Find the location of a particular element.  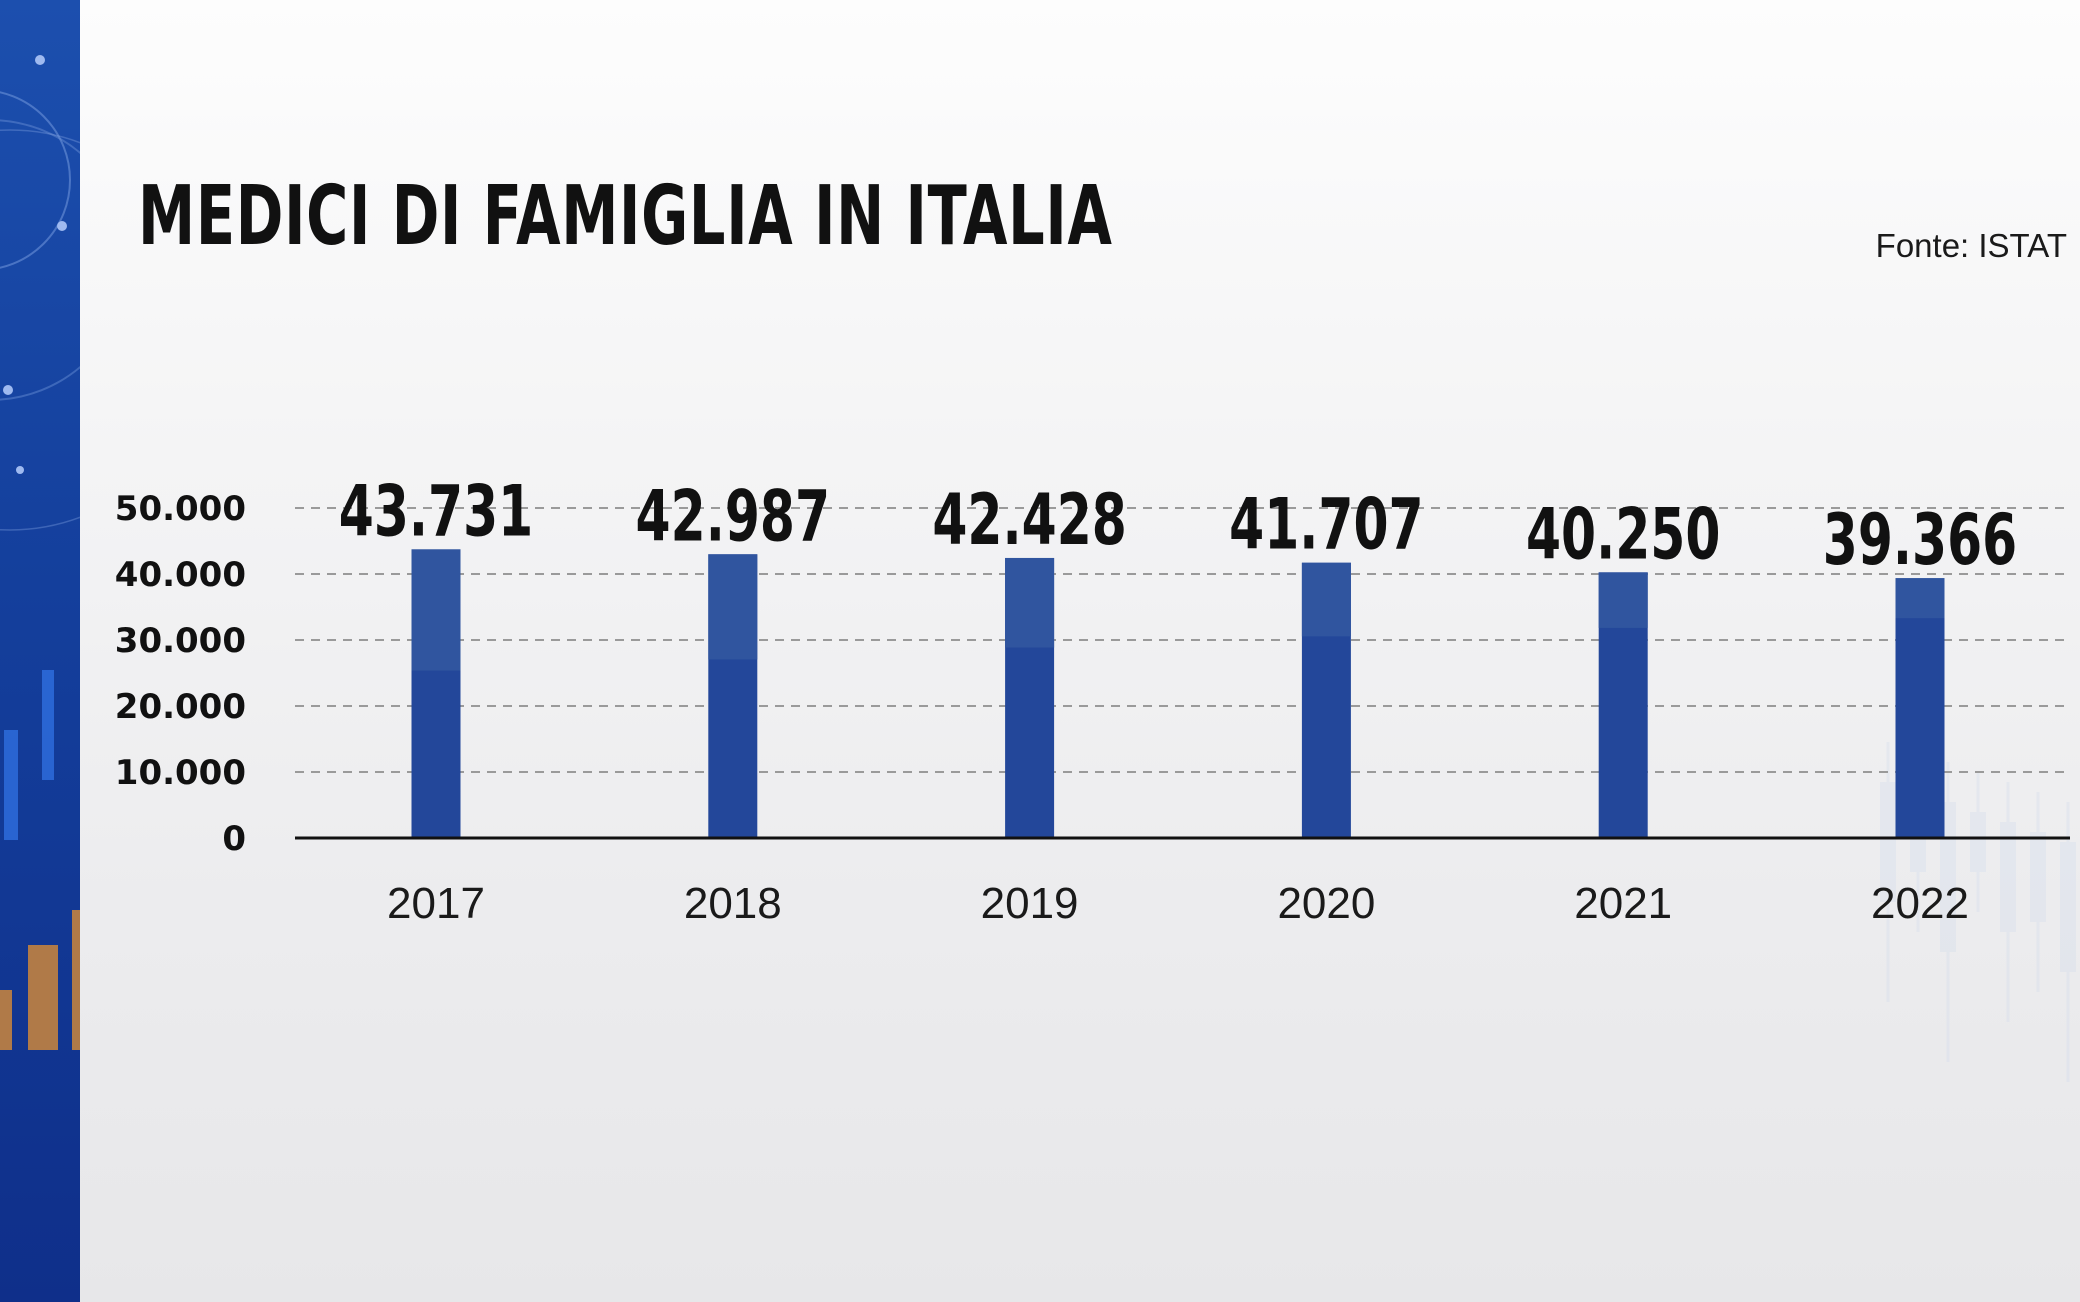

y-tick-label: 50.000 is located at coordinates (180, 509).